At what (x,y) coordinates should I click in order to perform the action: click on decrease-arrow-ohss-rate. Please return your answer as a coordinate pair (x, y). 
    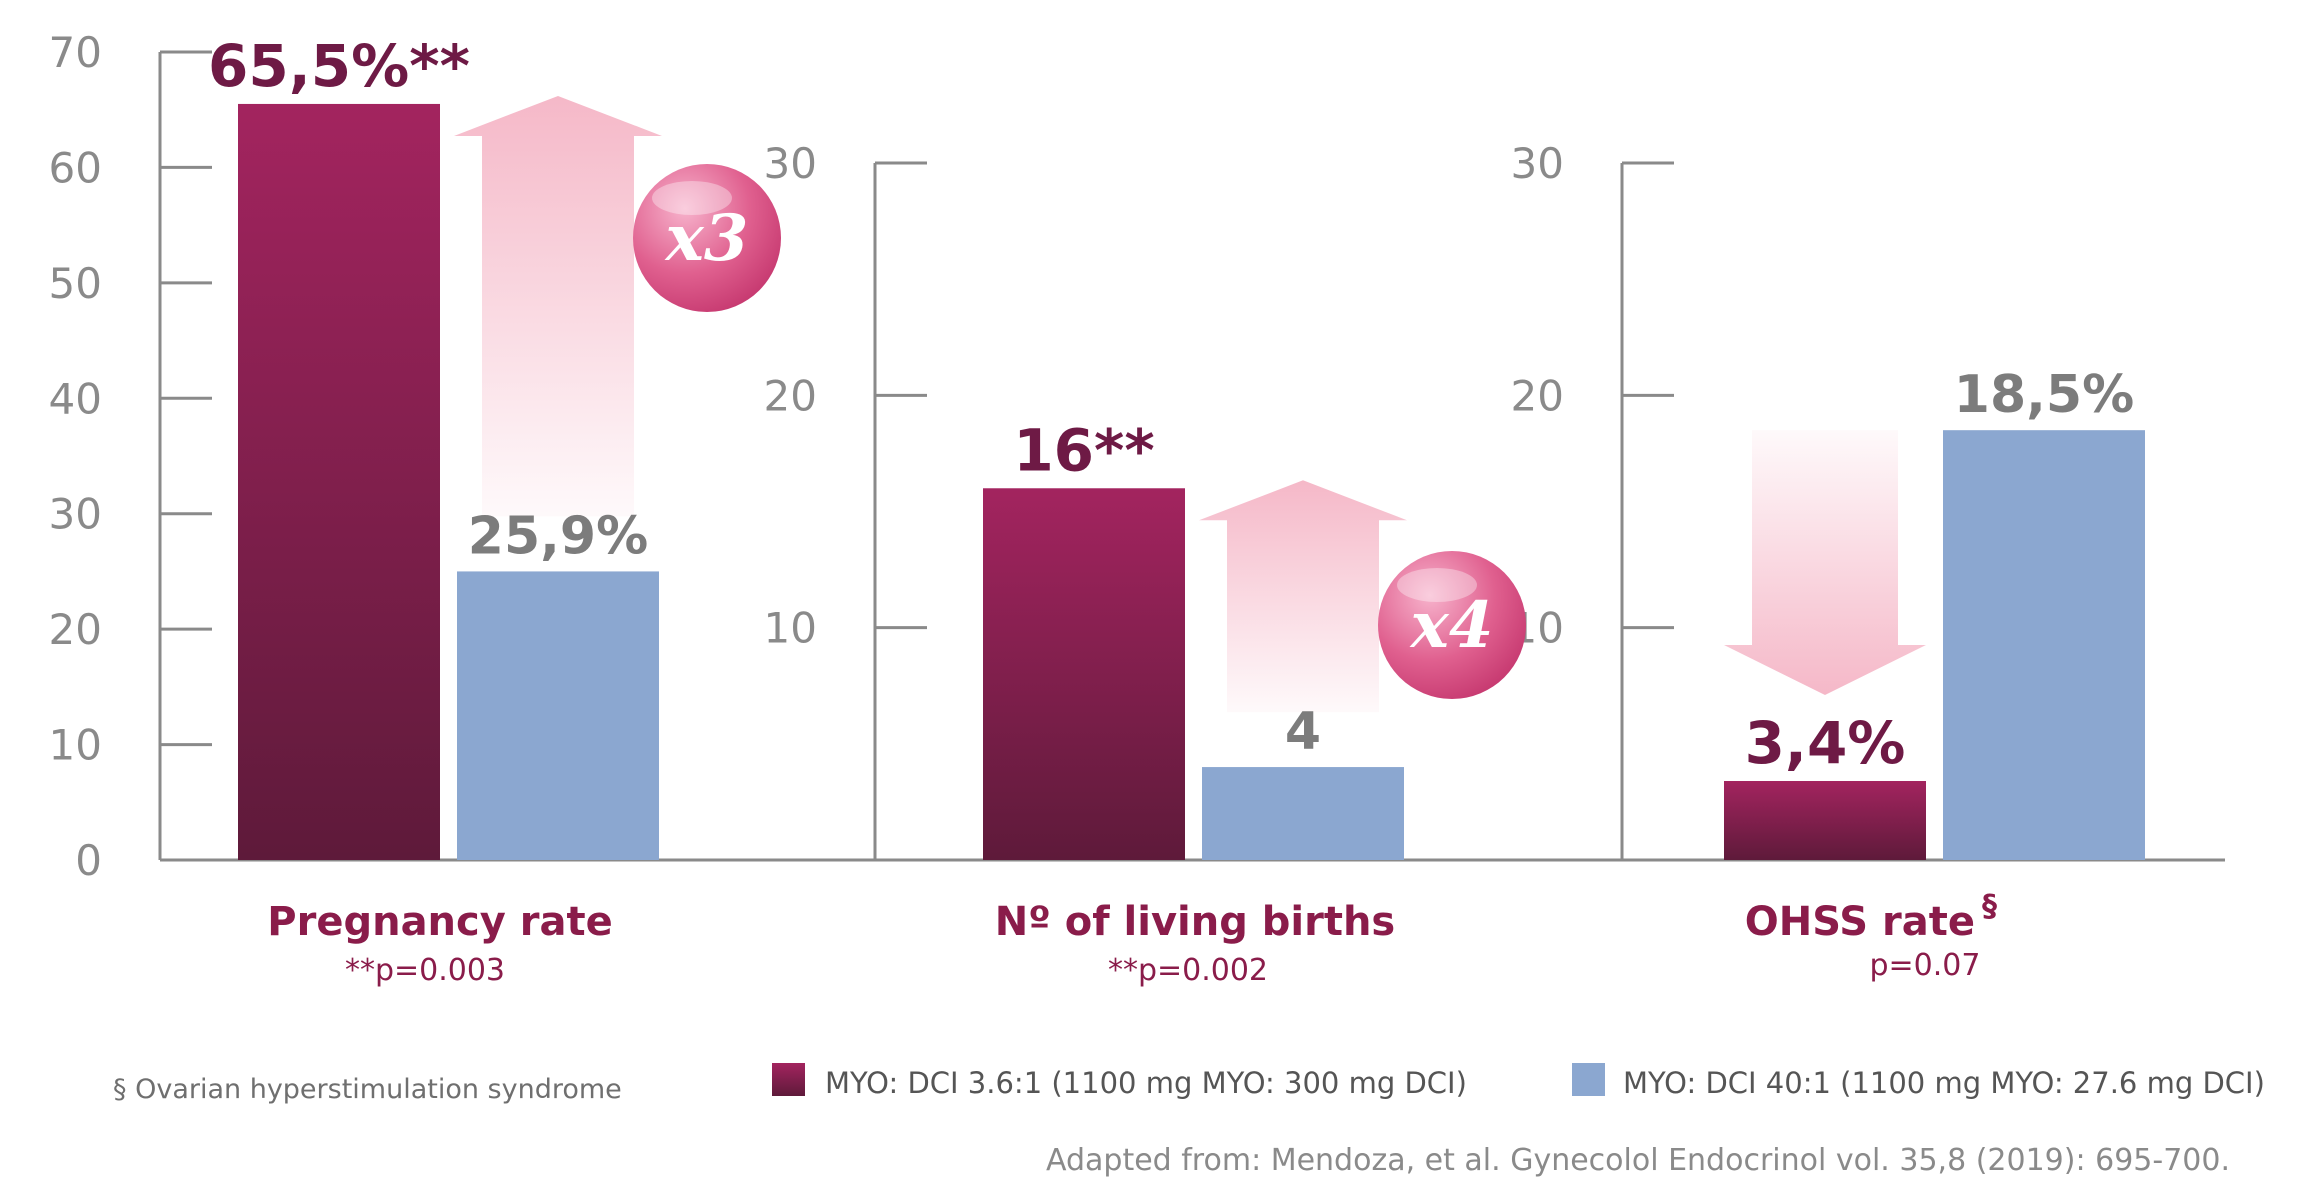
    Looking at the image, I should click on (1825, 562).